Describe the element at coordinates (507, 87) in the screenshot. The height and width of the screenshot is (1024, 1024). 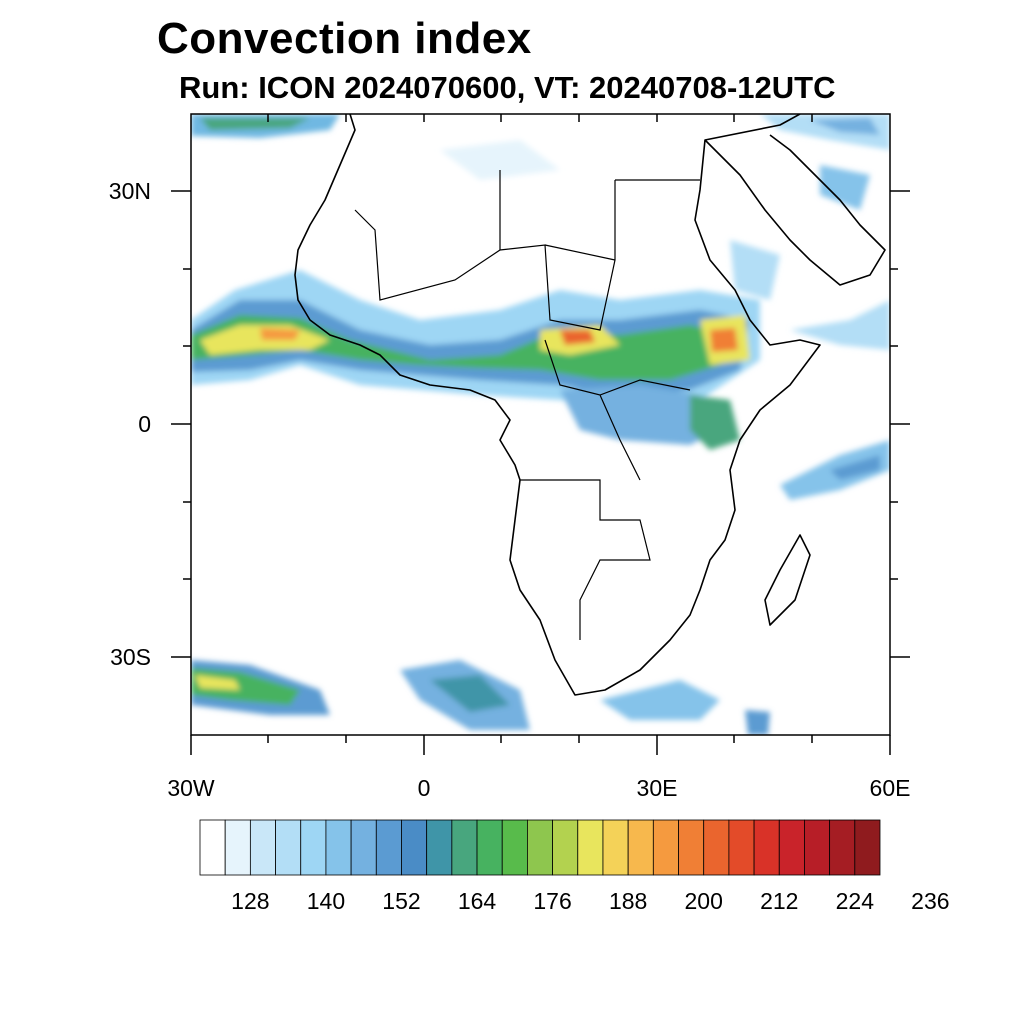
I see `map-subtitle: Run: ICON 2024070600, VT: 20240708-12UTC` at that location.